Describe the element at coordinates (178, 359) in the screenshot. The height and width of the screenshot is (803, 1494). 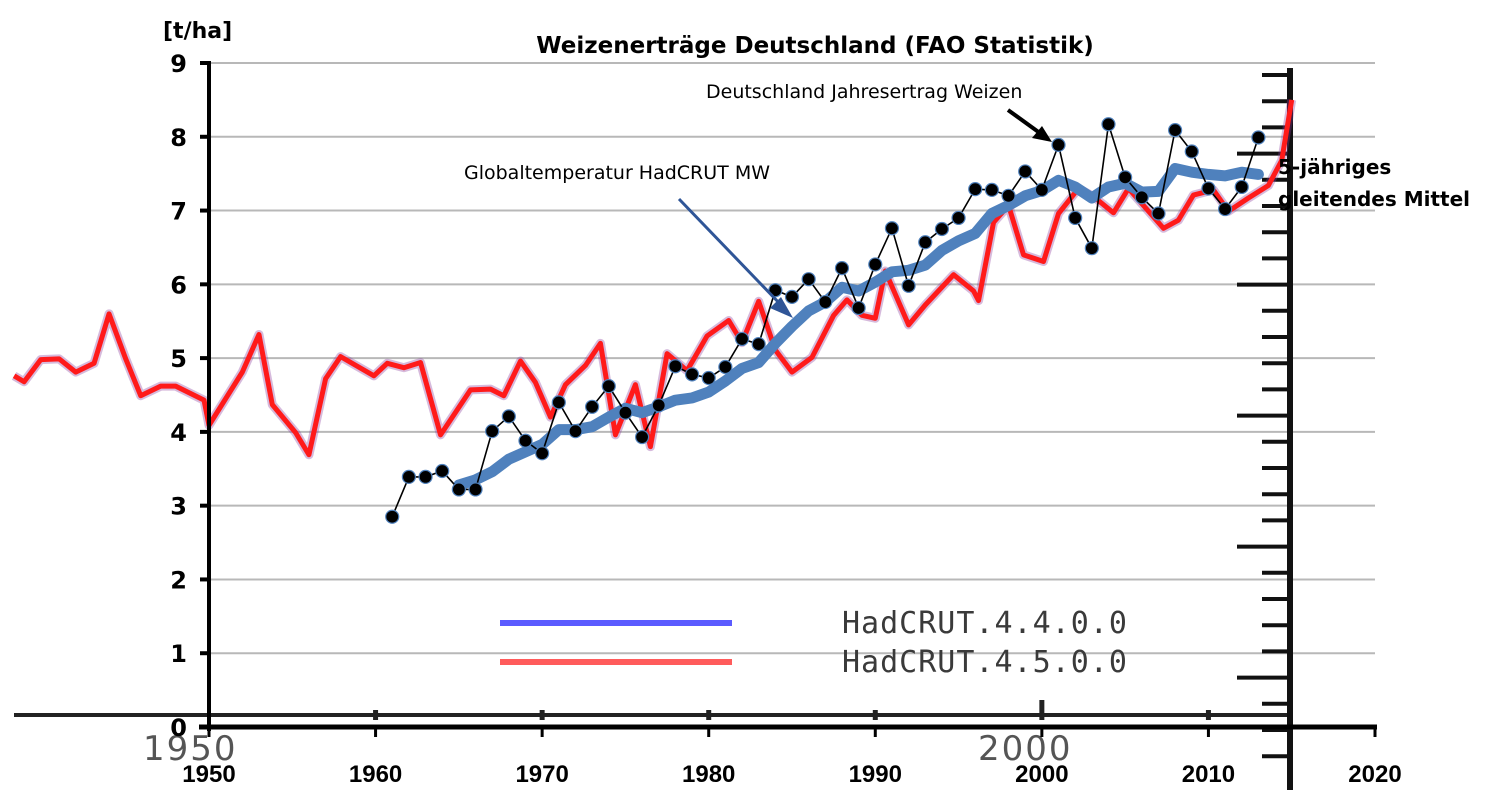
I see `y-tick-label: 5` at that location.